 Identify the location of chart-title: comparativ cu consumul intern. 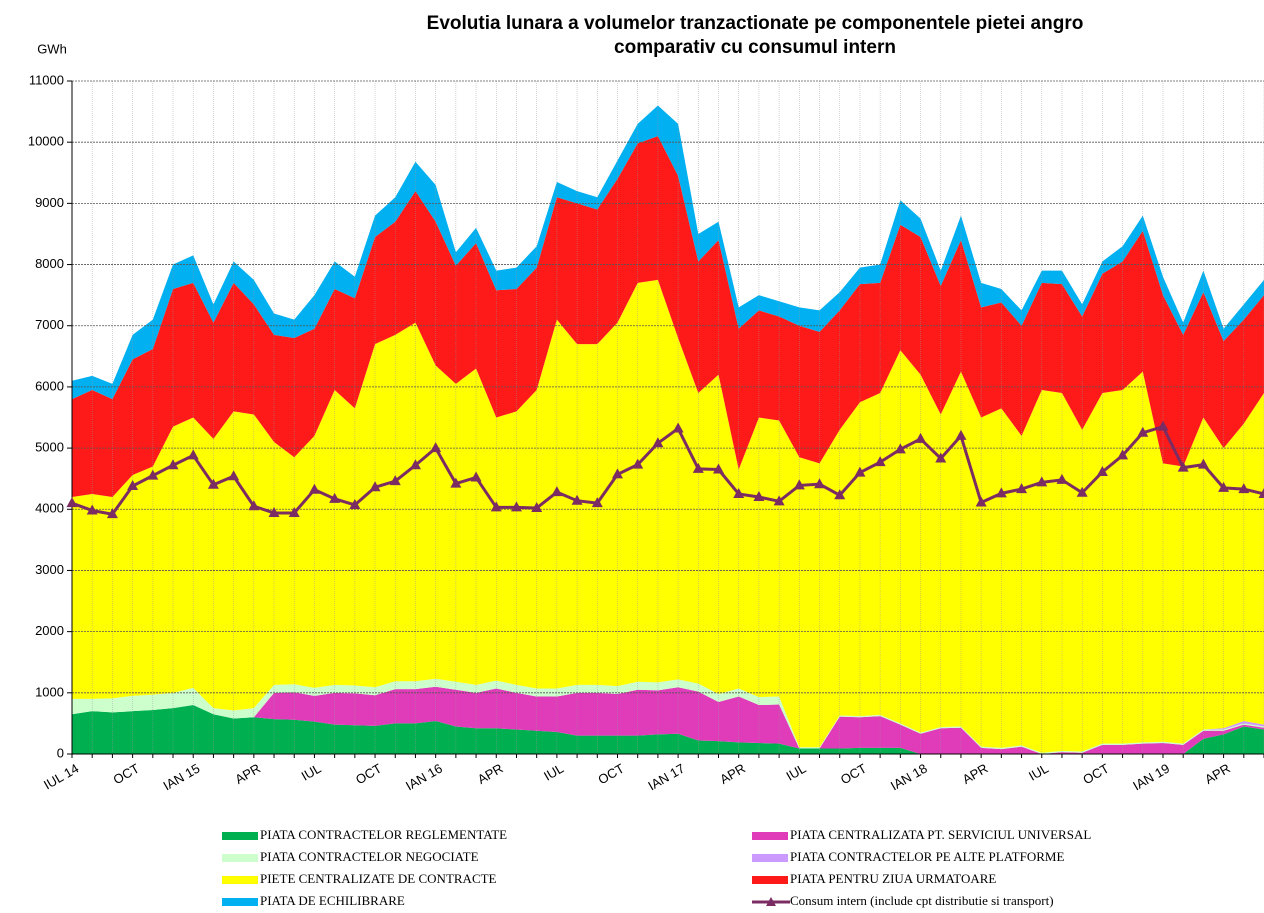
(755, 47).